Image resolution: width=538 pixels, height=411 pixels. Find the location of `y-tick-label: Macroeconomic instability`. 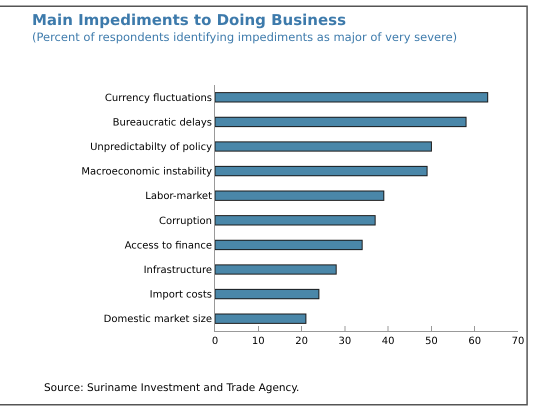

y-tick-label: Macroeconomic instability is located at coordinates (146, 172).